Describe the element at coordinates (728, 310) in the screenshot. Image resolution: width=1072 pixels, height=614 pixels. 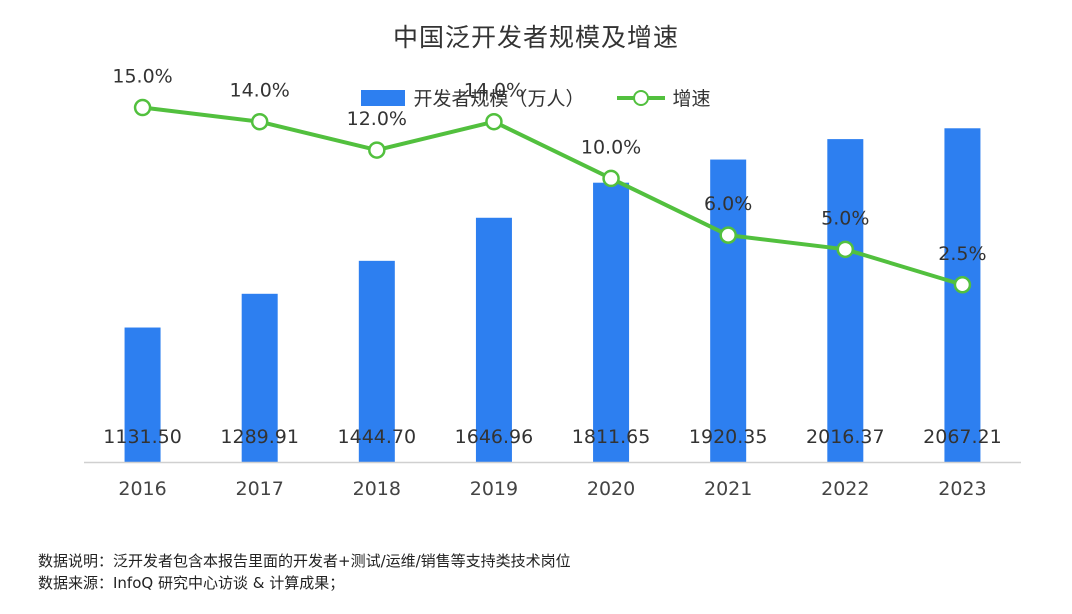
I see `bar-2021` at that location.